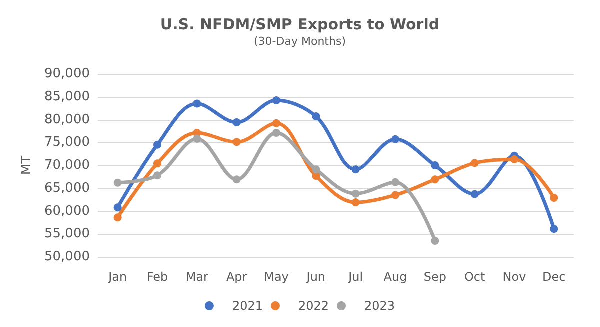  What do you see at coordinates (67, 120) in the screenshot?
I see `y-tick-label: 80,000` at bounding box center [67, 120].